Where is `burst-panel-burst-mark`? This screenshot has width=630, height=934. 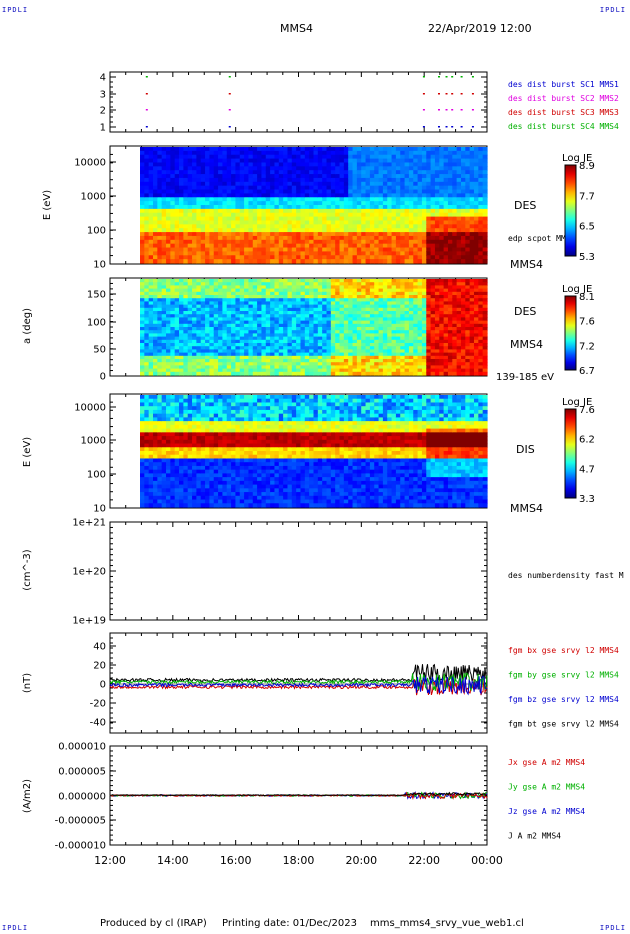 burst-panel-burst-mark is located at coordinates (146, 94).